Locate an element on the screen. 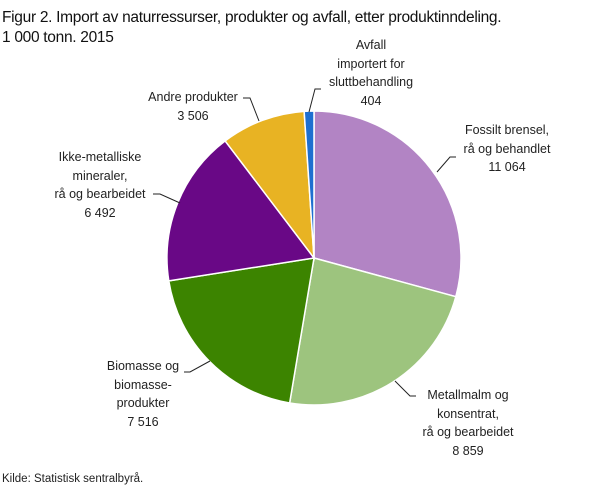 The image size is (608, 489). slice-label-andre: Andre produkter 3 506 is located at coordinates (193, 106).